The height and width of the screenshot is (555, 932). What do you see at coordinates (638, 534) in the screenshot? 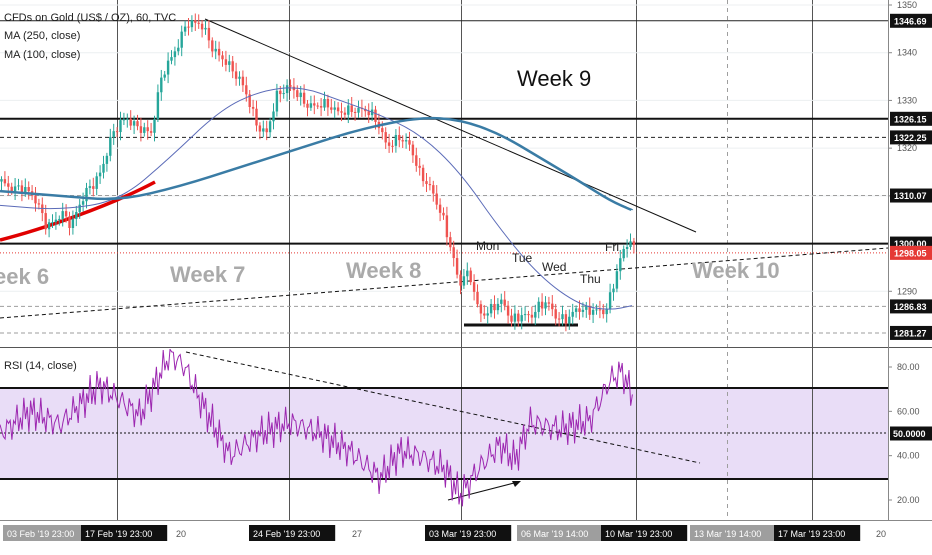
I see `time-tag-label: 10 Mar '19 23:00` at bounding box center [638, 534].